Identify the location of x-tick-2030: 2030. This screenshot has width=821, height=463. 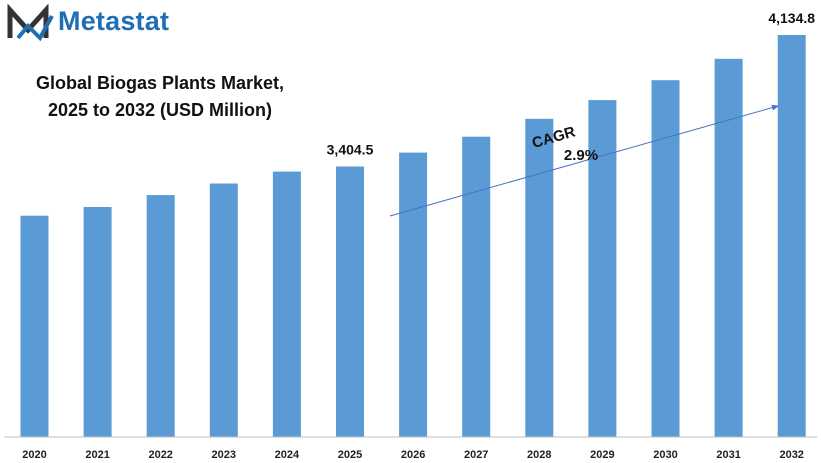
(665, 455).